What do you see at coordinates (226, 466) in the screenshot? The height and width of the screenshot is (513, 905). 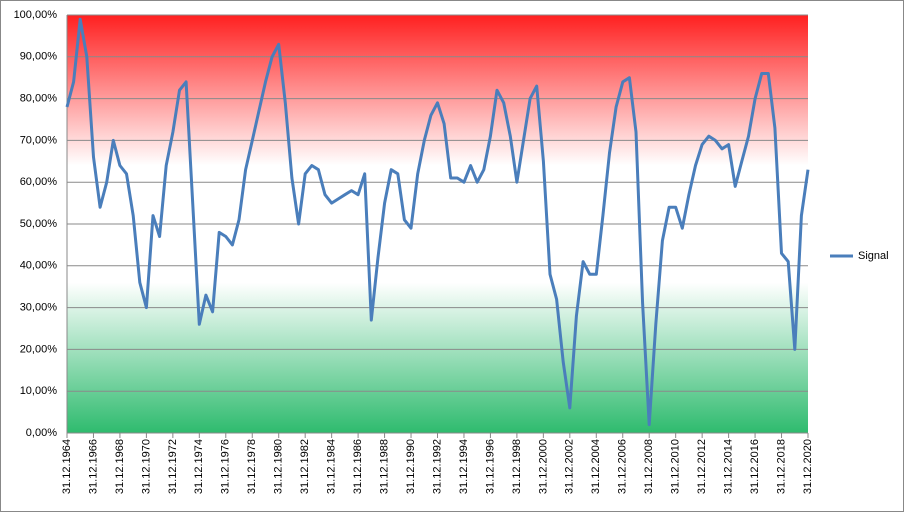 I see `x-tick-label: 31.12.1976` at bounding box center [226, 466].